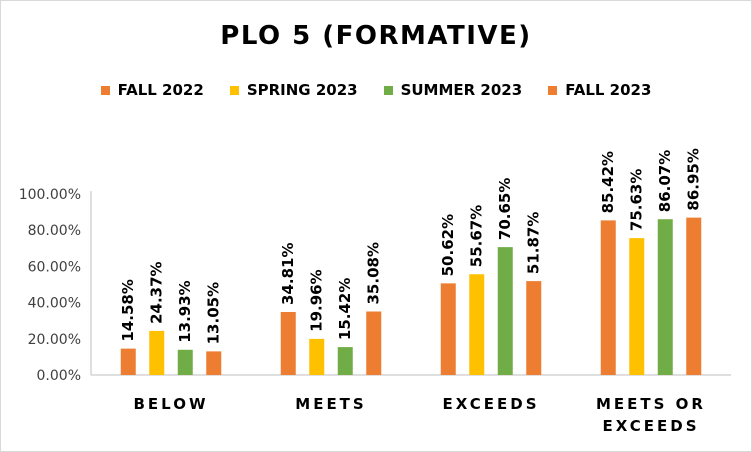  Describe the element at coordinates (171, 404) in the screenshot. I see `x-category-label: BELOW` at that location.